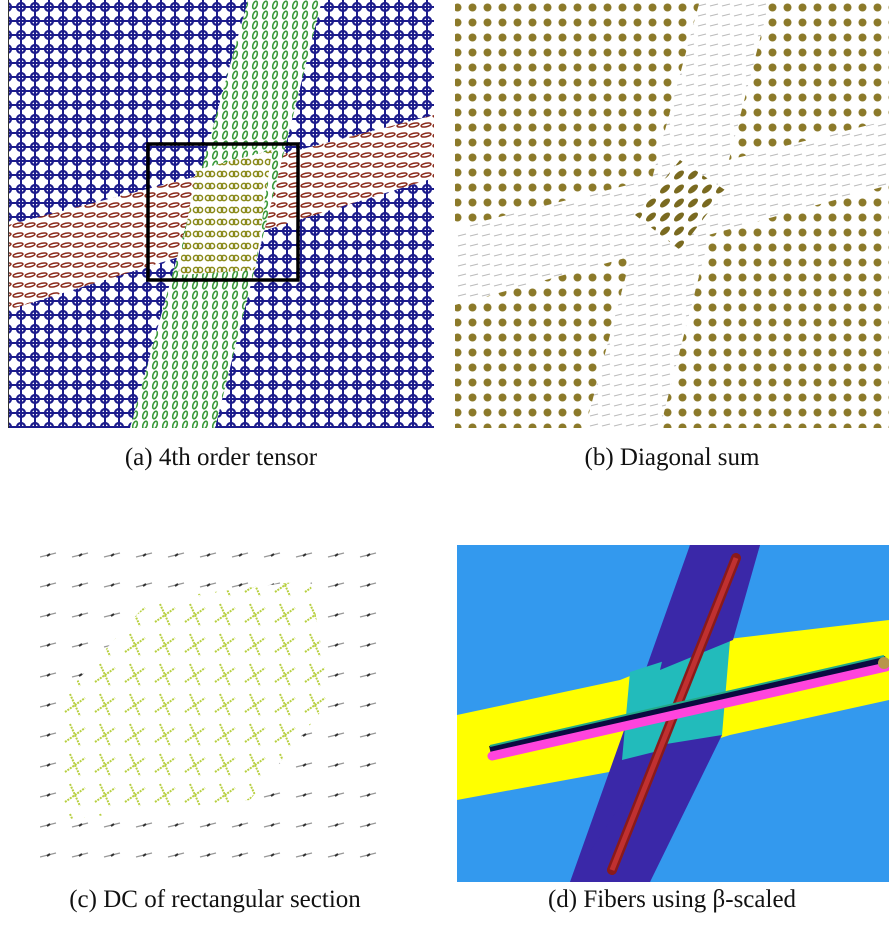 The image size is (889, 929). What do you see at coordinates (221, 457) in the screenshot?
I see `caption: (a) 4th order tensor` at bounding box center [221, 457].